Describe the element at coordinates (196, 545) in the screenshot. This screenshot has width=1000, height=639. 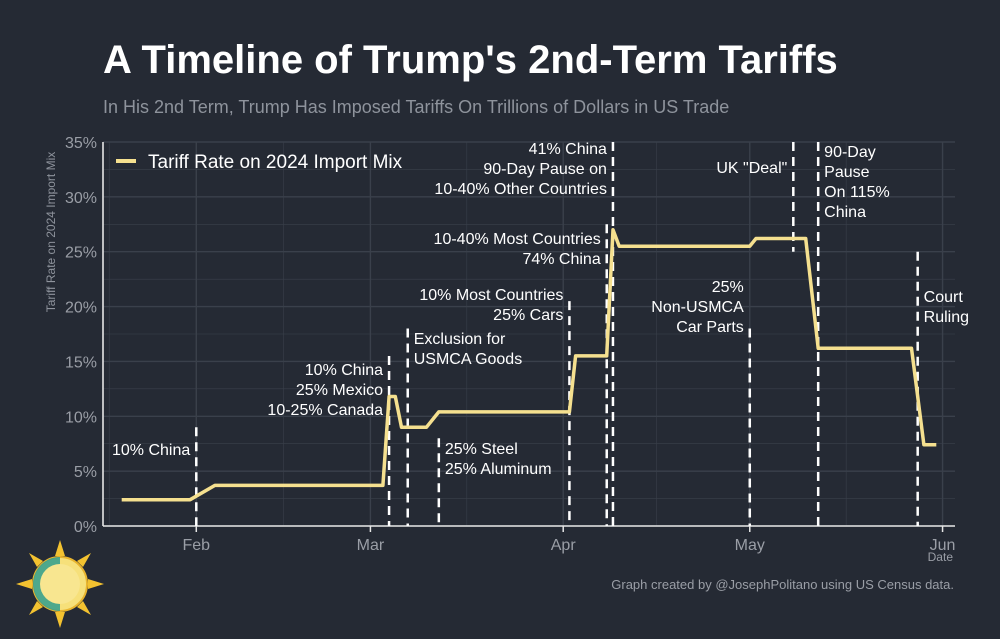
I see `x-tick-label: Feb` at that location.